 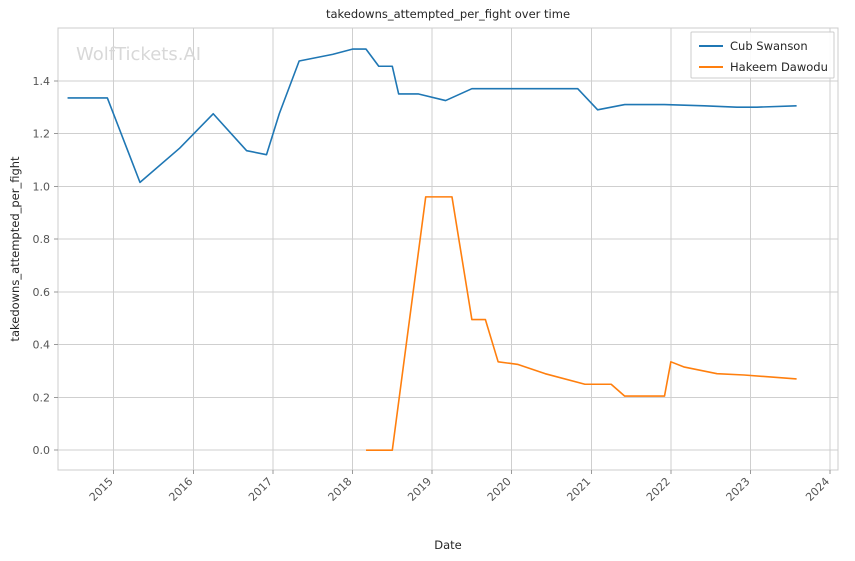 What do you see at coordinates (658, 489) in the screenshot?
I see `x-tick-label-7: 2022` at bounding box center [658, 489].